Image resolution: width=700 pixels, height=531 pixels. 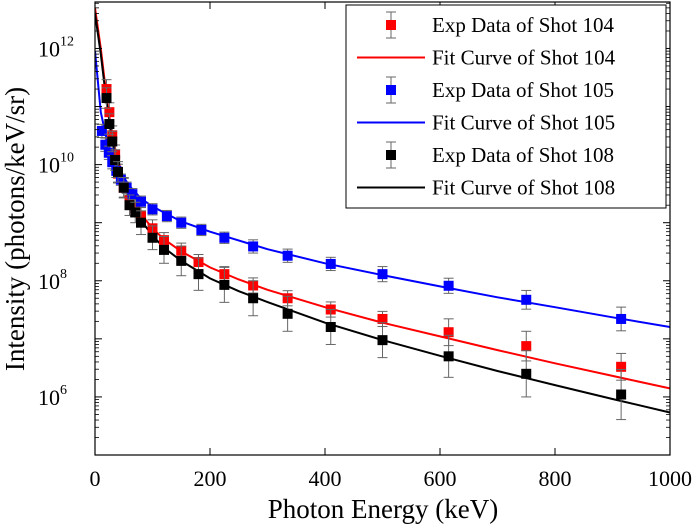 What do you see at coordinates (523, 188) in the screenshot?
I see `legend-label: Fit Curve of Shot 108` at bounding box center [523, 188].